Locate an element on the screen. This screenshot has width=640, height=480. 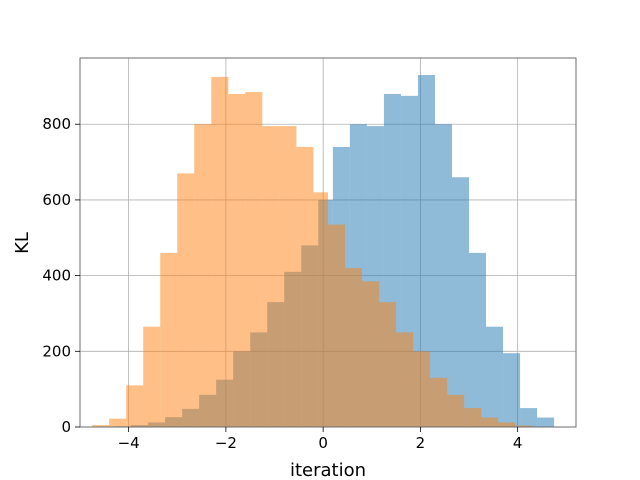
x-tick-label: −4 is located at coordinates (129, 443).